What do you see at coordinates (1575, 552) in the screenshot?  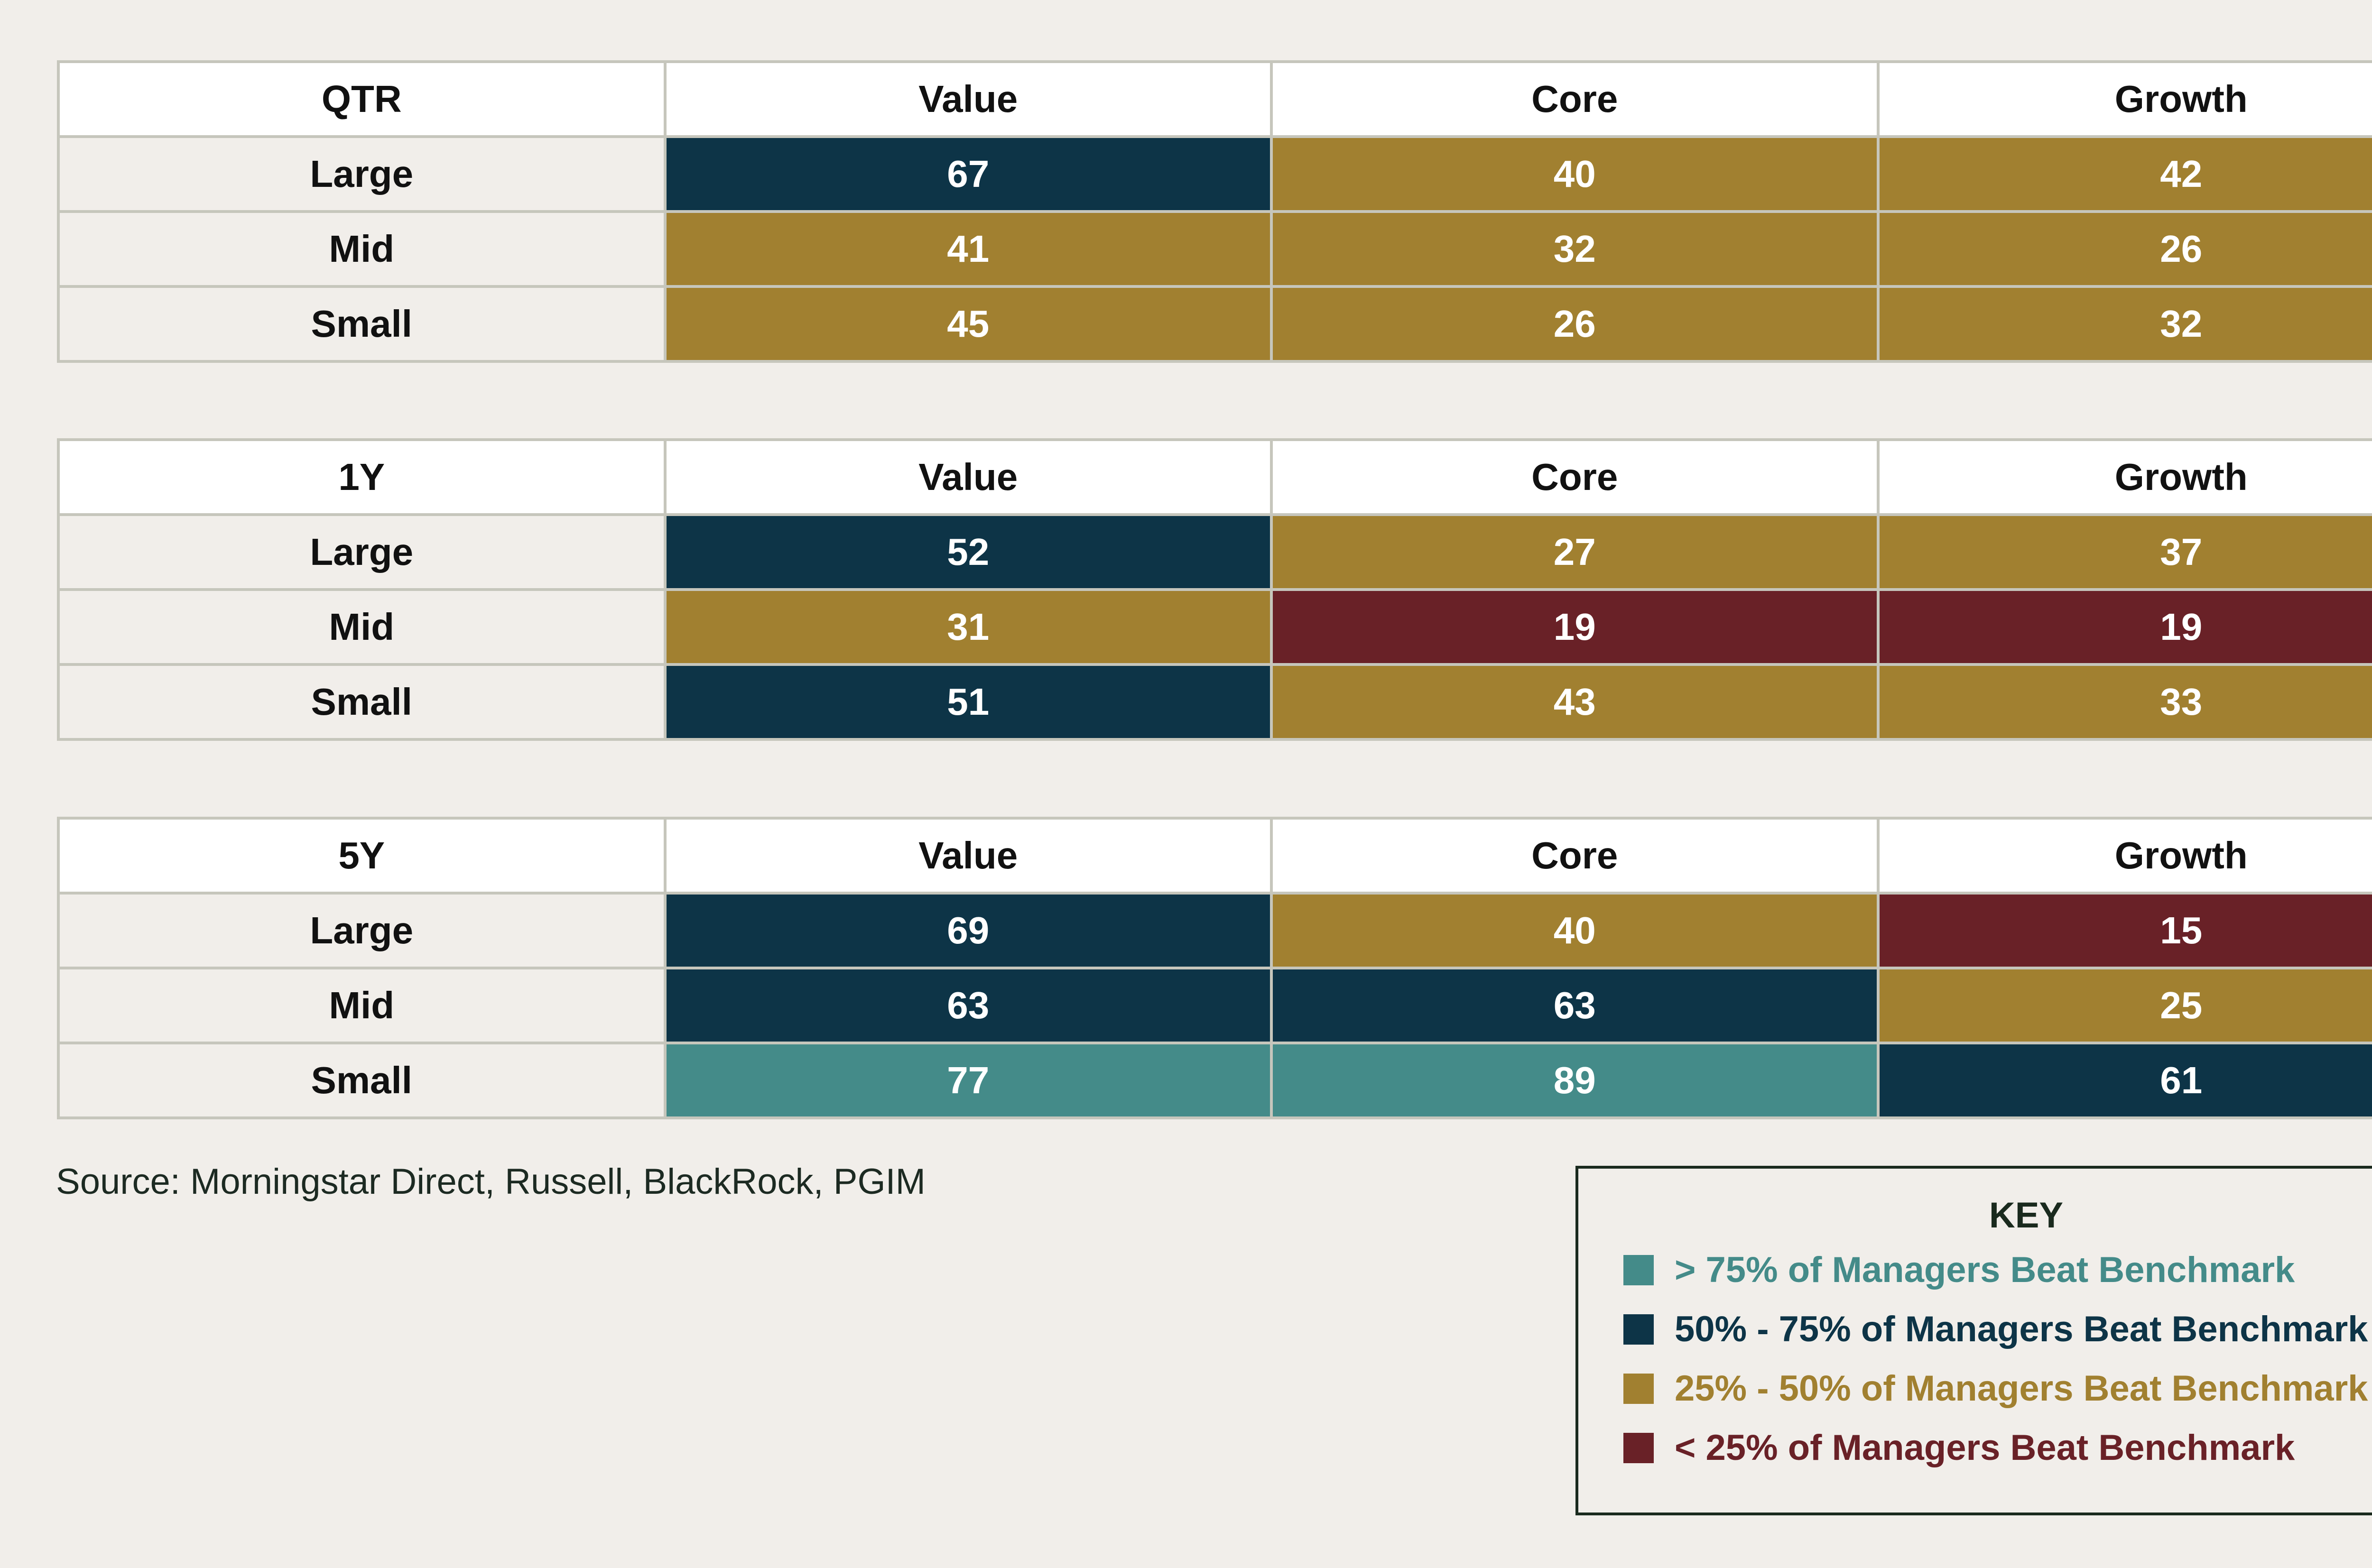 I see `value-cell: 27` at bounding box center [1575, 552].